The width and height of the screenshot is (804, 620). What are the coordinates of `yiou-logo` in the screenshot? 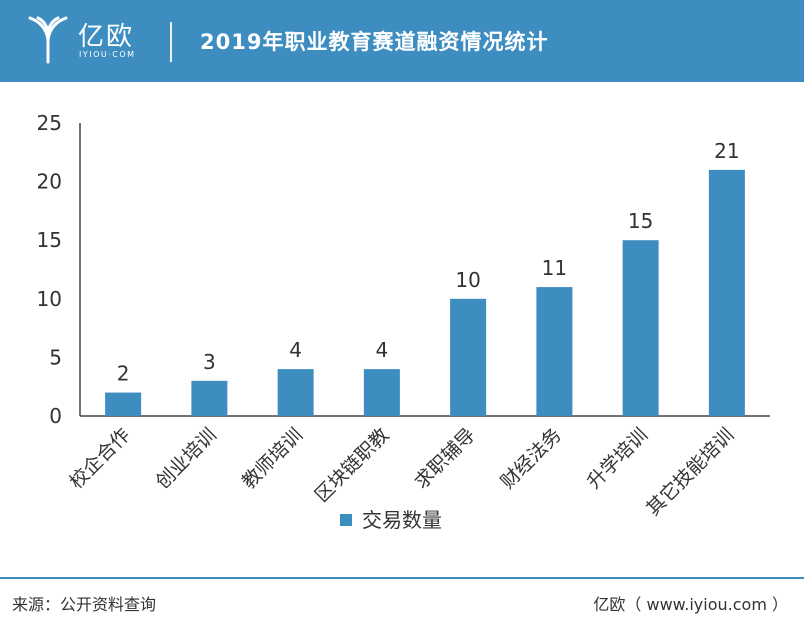 It's located at (48, 40).